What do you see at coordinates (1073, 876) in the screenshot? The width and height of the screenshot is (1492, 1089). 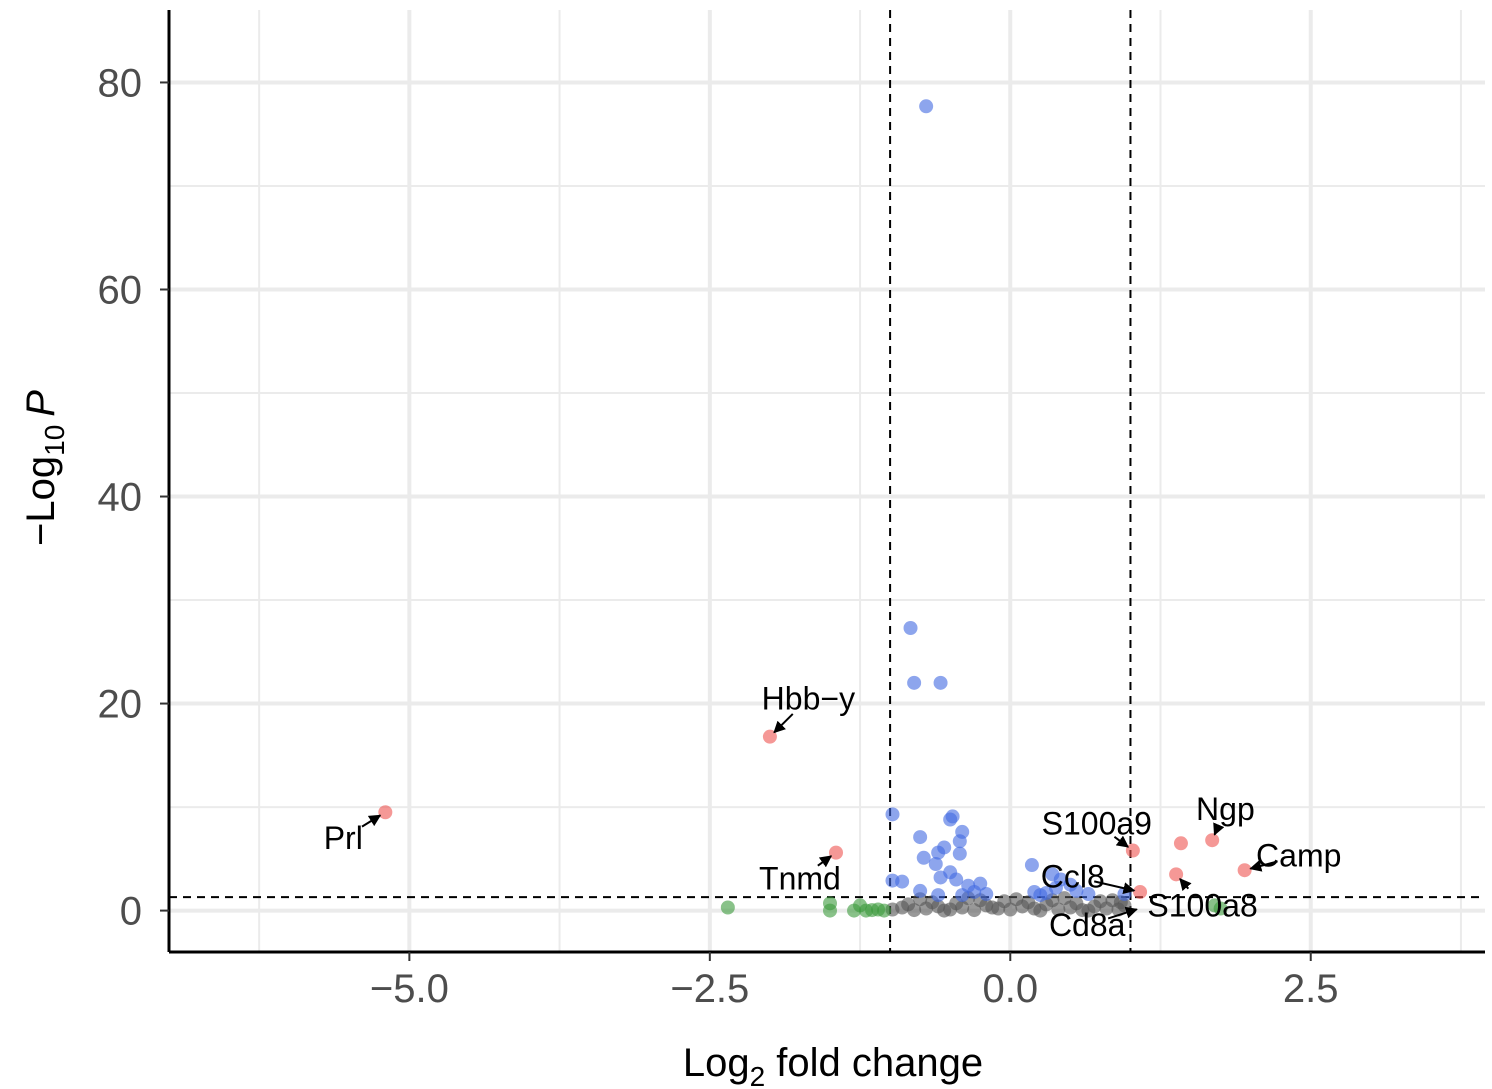 I see `gene-label: Ccl8` at bounding box center [1073, 876].